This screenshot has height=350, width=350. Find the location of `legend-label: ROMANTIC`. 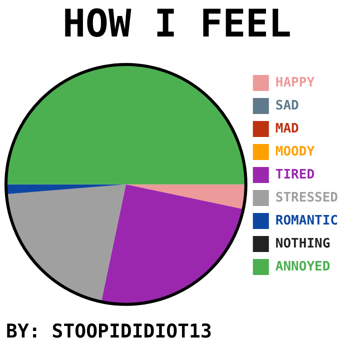

legend-label: ROMANTIC is located at coordinates (306, 220).